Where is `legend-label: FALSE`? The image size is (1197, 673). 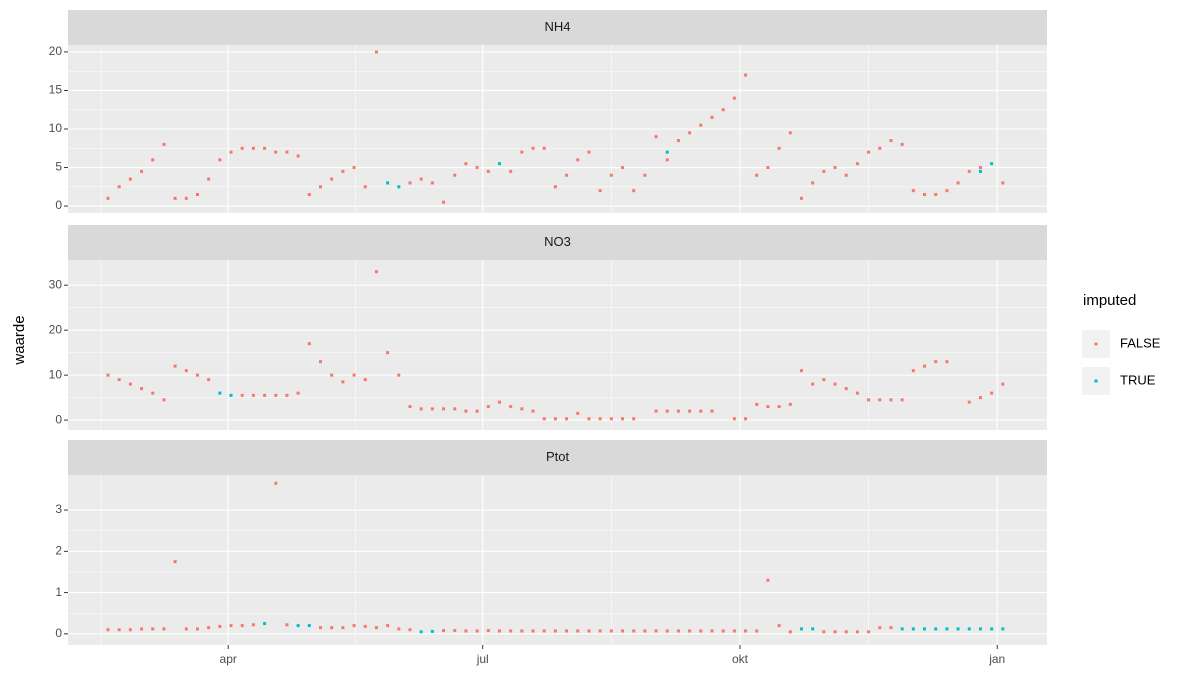
legend-label: FALSE is located at coordinates (1140, 342).